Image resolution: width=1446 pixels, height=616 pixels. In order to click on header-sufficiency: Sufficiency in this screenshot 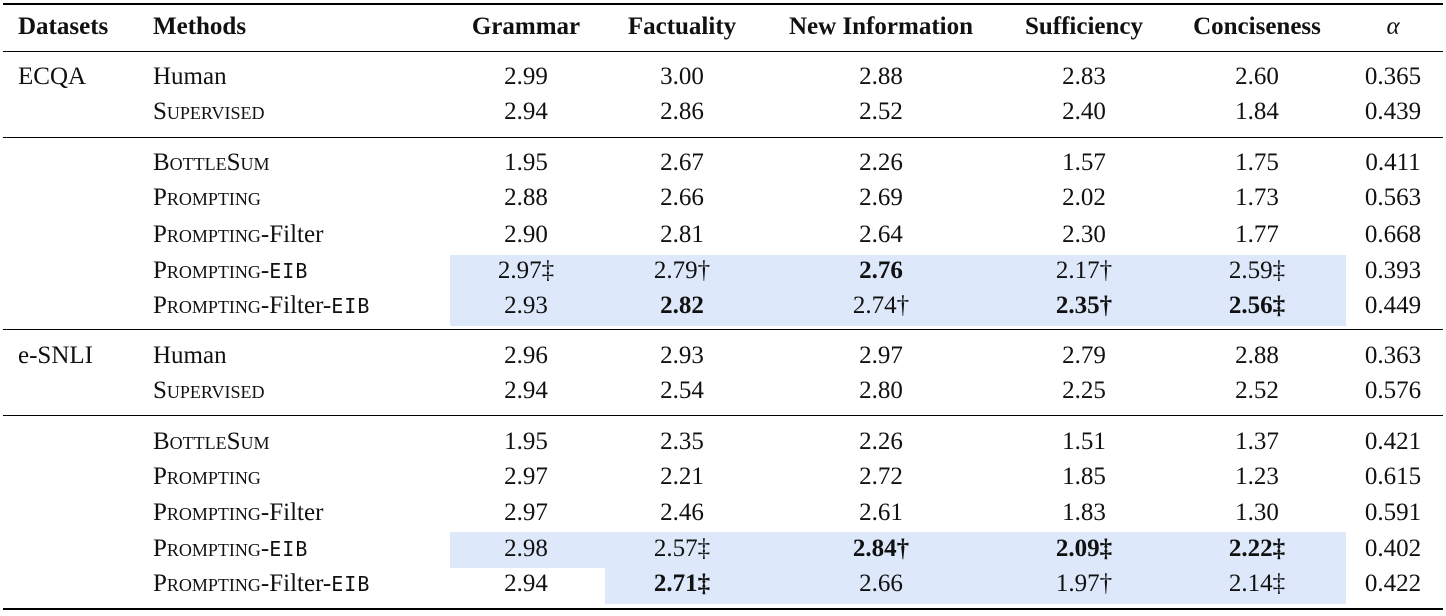, I will do `click(1084, 26)`.